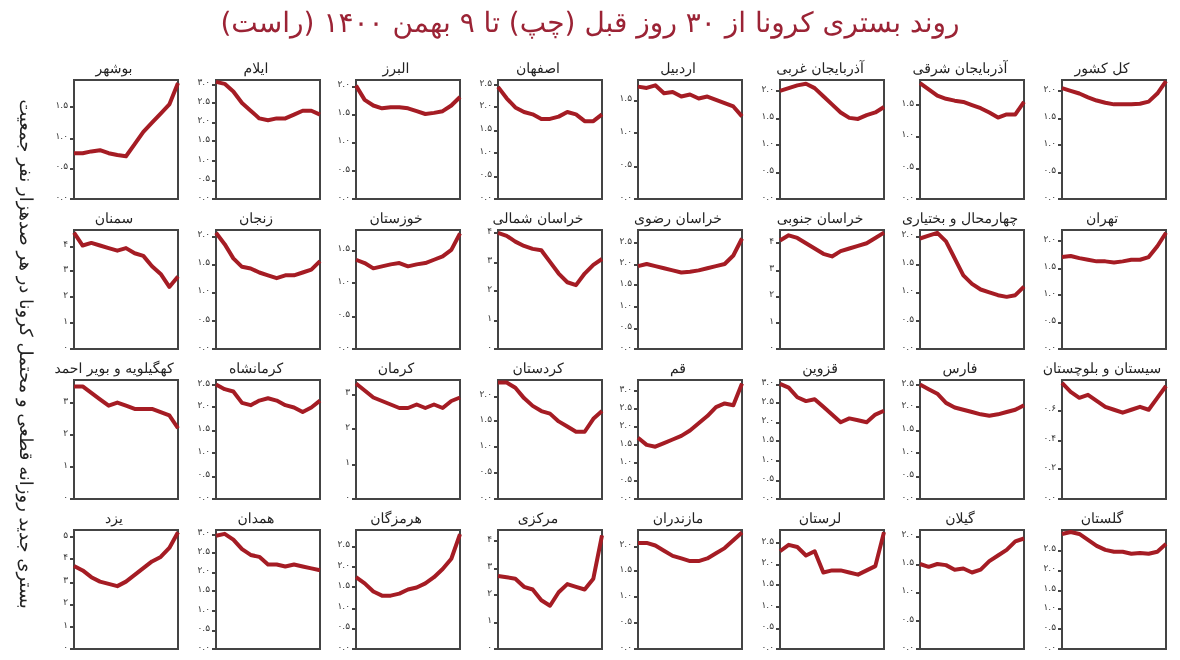 The height and width of the screenshot is (660, 1180). I want to click on text: بستری جدید روزانه قطعی و محتمل کرونا در هر صدهزار نفر جمعیت, so click(23, 355).